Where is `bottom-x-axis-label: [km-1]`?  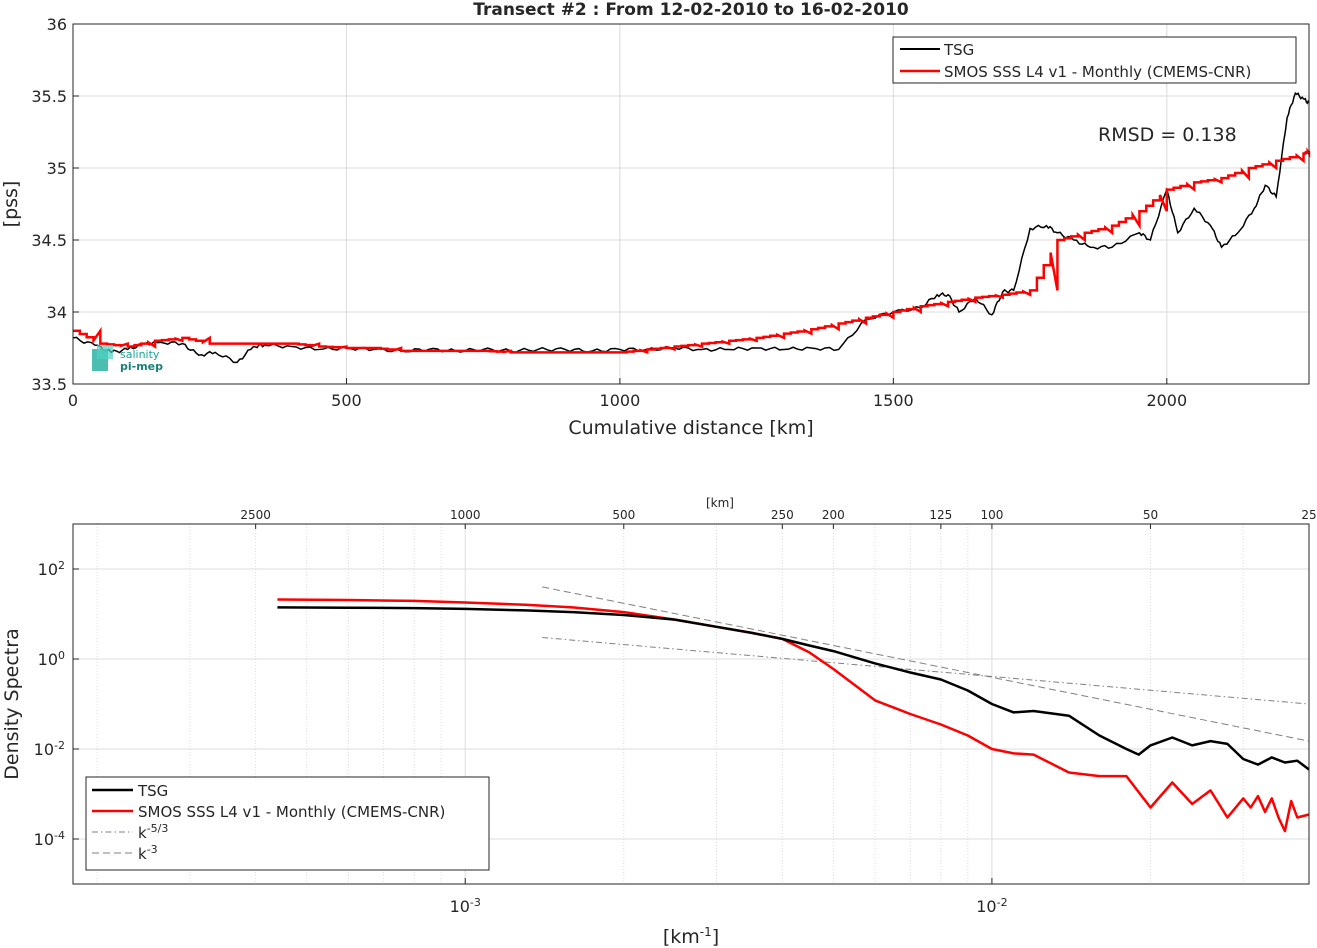 bottom-x-axis-label: [km-1] is located at coordinates (691, 936).